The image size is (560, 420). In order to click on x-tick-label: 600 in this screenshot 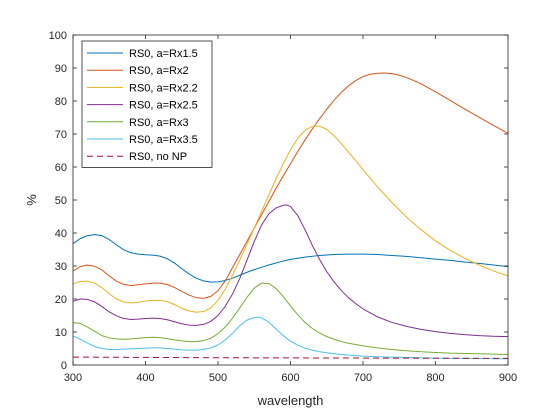, I will do `click(290, 378)`.